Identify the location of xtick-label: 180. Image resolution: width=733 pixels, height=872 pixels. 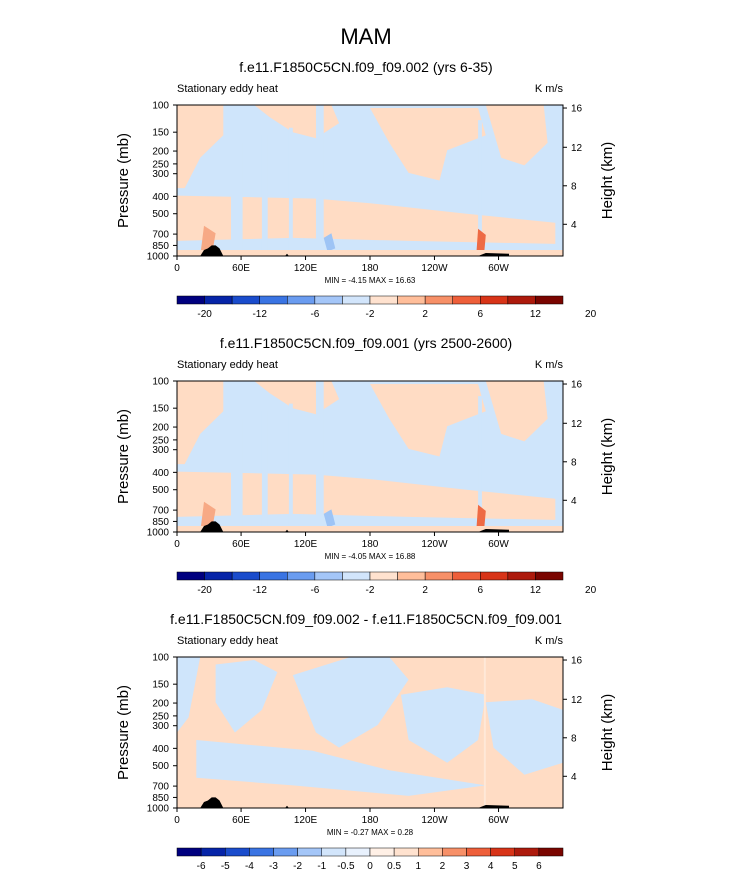
(370, 820).